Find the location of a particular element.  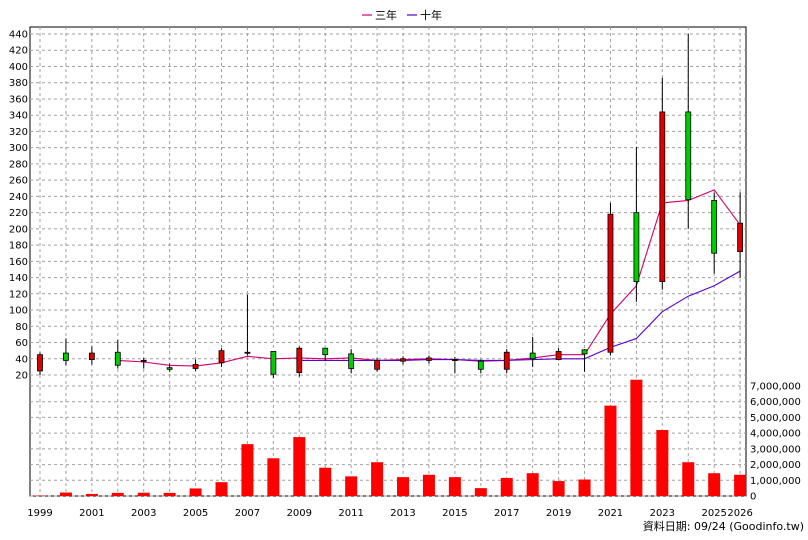

data-date-footer: 資料日期: 09/24 (Goodinfo.tw) is located at coordinates (723, 526).